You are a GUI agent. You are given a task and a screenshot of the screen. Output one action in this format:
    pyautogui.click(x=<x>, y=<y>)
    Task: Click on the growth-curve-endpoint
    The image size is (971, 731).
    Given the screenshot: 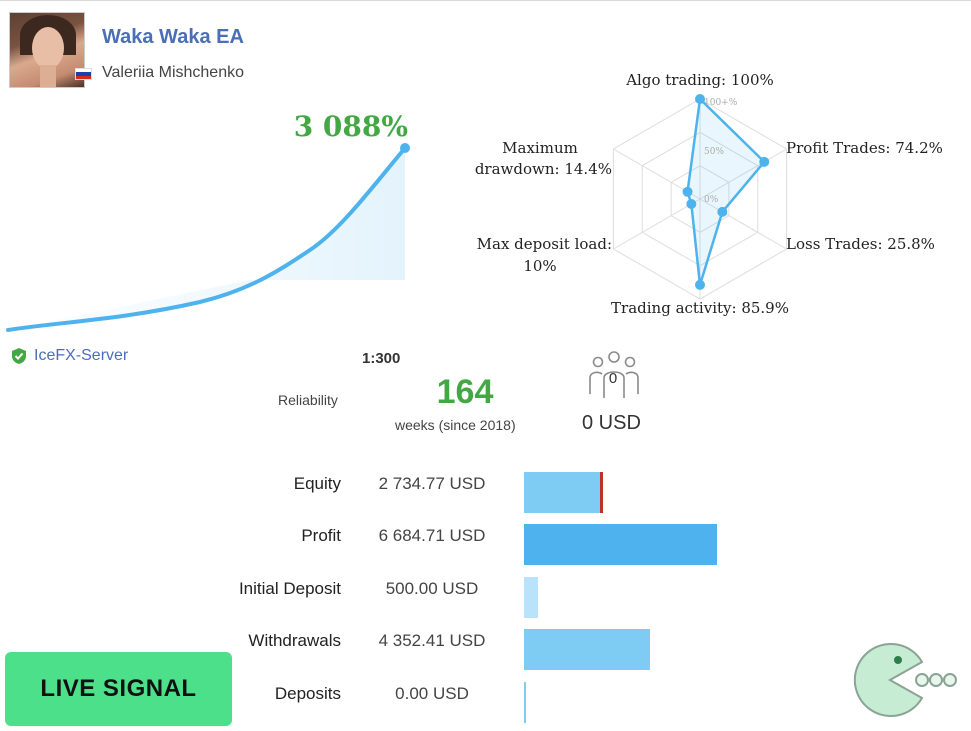 What is the action you would take?
    pyautogui.click(x=405, y=148)
    